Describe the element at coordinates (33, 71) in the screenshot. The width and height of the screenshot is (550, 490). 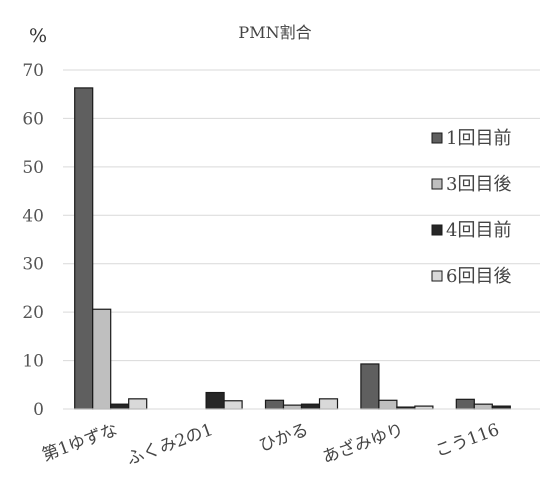
I see `y-tick-label: 70` at that location.